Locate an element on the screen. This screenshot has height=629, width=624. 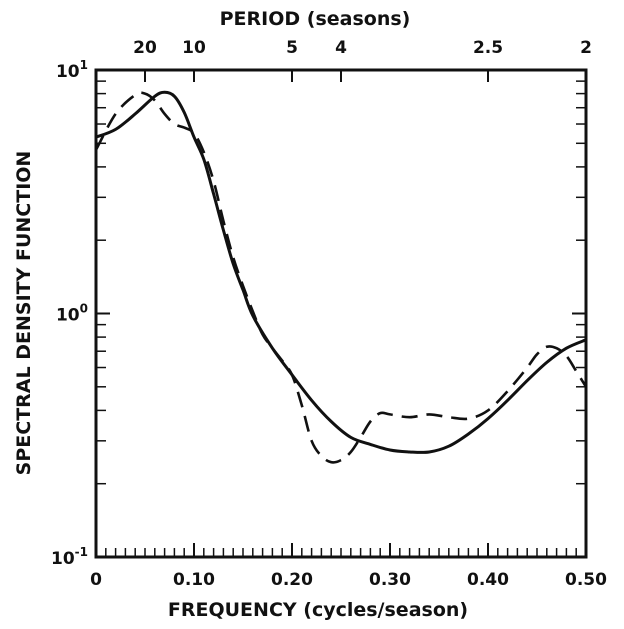
y-tick-label: 10⁰ is located at coordinates (72, 314).